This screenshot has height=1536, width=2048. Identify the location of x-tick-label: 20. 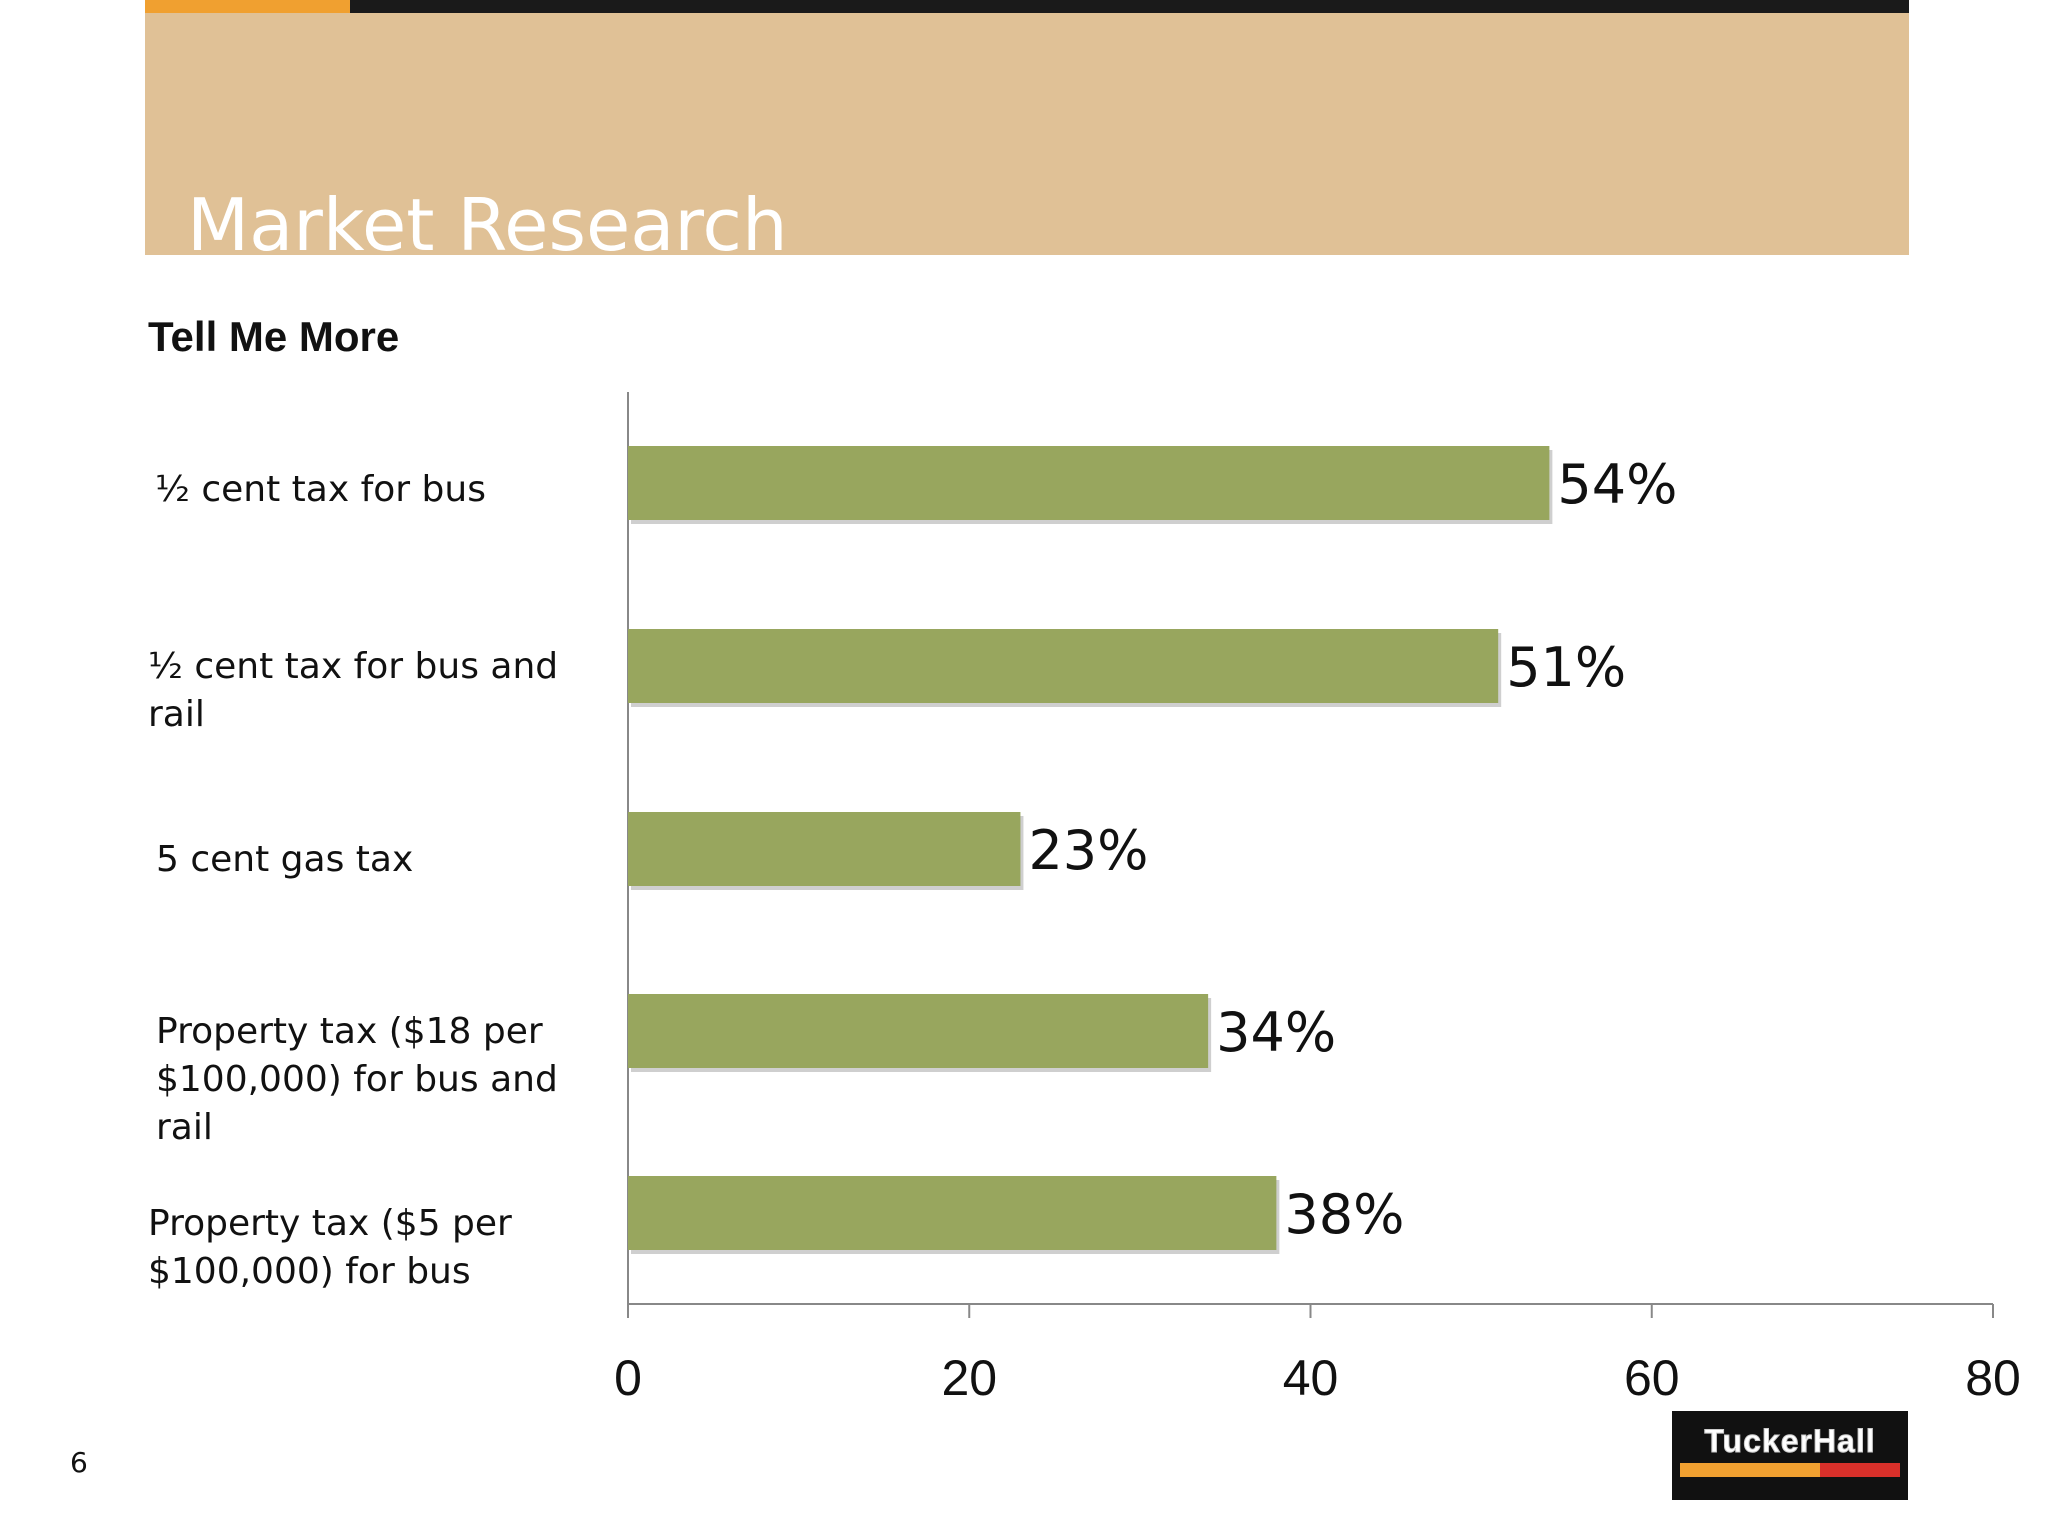
(969, 1378).